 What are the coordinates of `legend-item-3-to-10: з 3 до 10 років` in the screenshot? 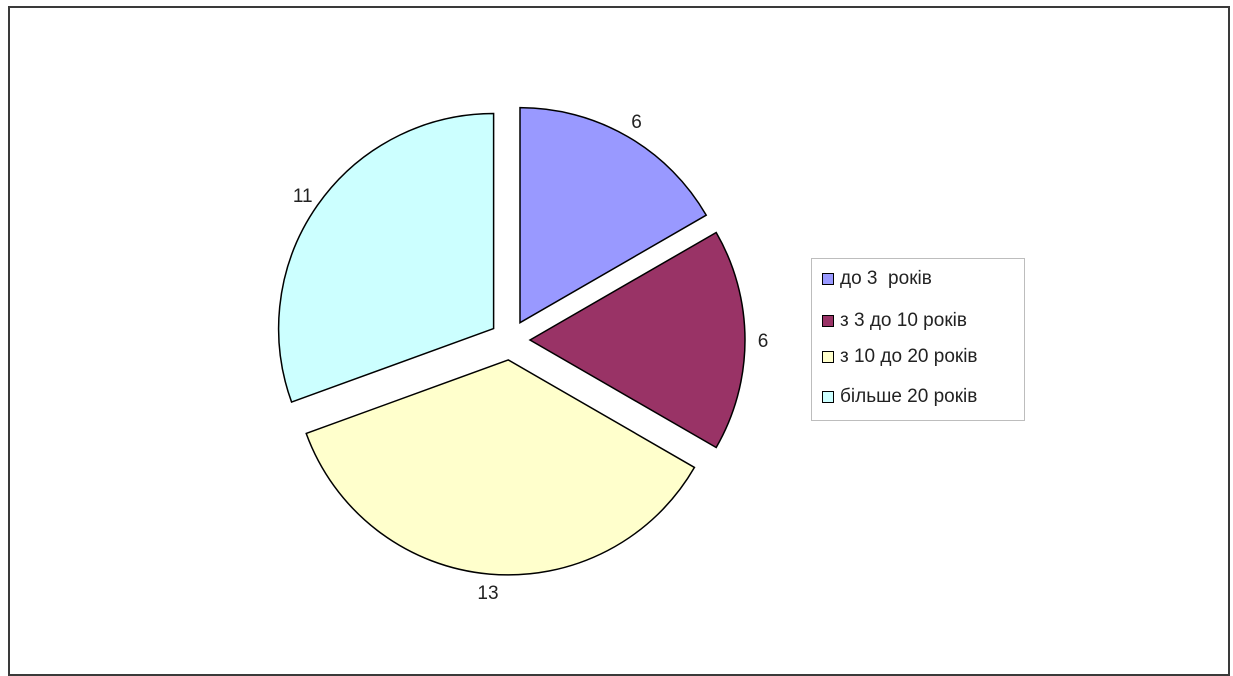 It's located at (894, 321).